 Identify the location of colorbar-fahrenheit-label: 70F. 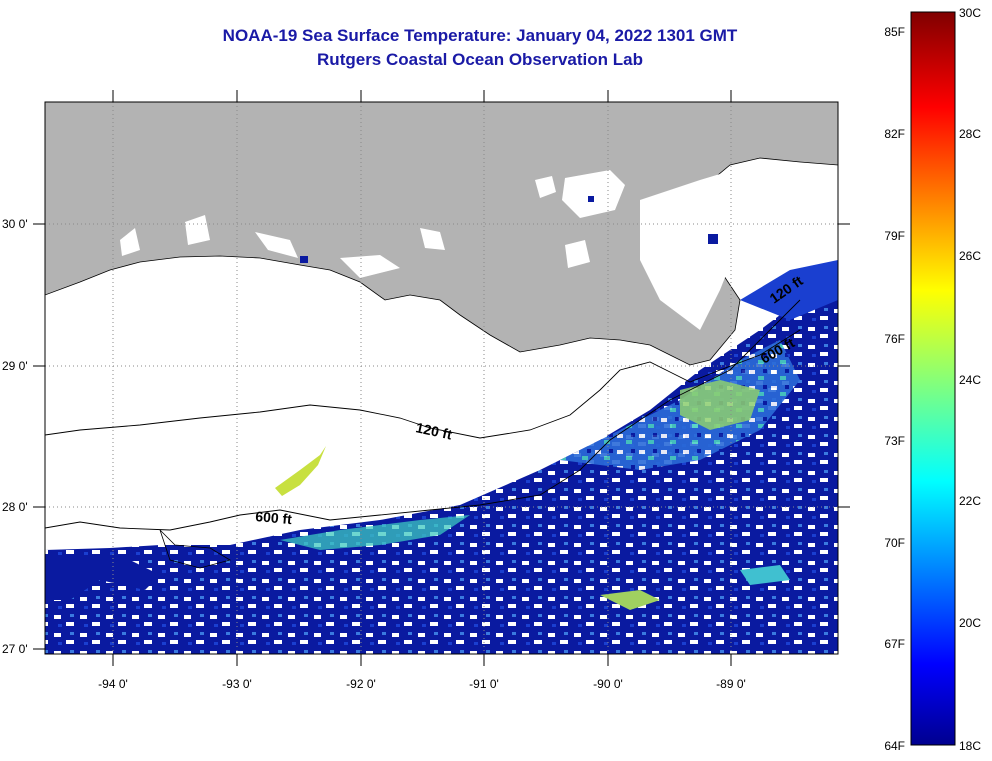
(894, 543).